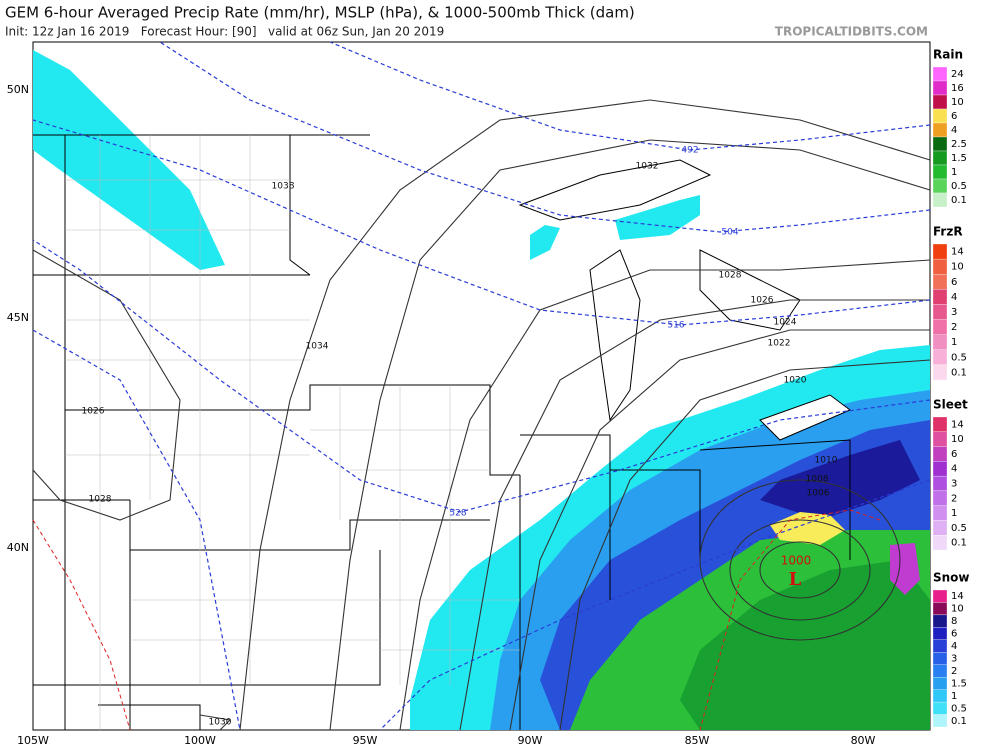 This screenshot has height=750, width=981. What do you see at coordinates (796, 561) in the screenshot?
I see `low-pressure: 1000` at bounding box center [796, 561].